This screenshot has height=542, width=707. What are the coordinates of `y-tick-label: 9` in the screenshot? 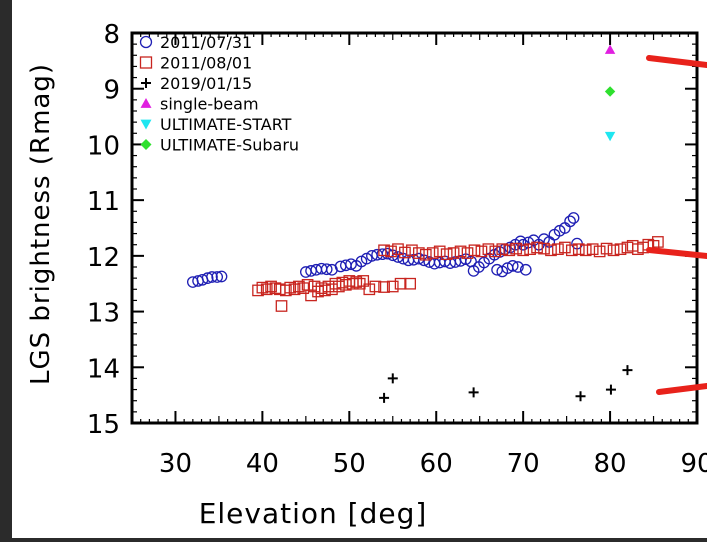 It's located at (111, 91).